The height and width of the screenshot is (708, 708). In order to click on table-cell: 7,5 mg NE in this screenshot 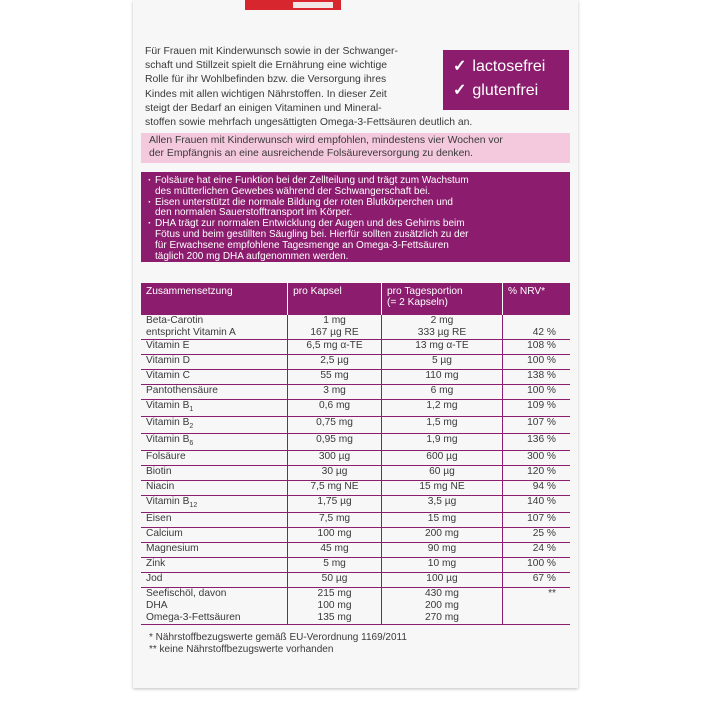, I will do `click(334, 488)`.